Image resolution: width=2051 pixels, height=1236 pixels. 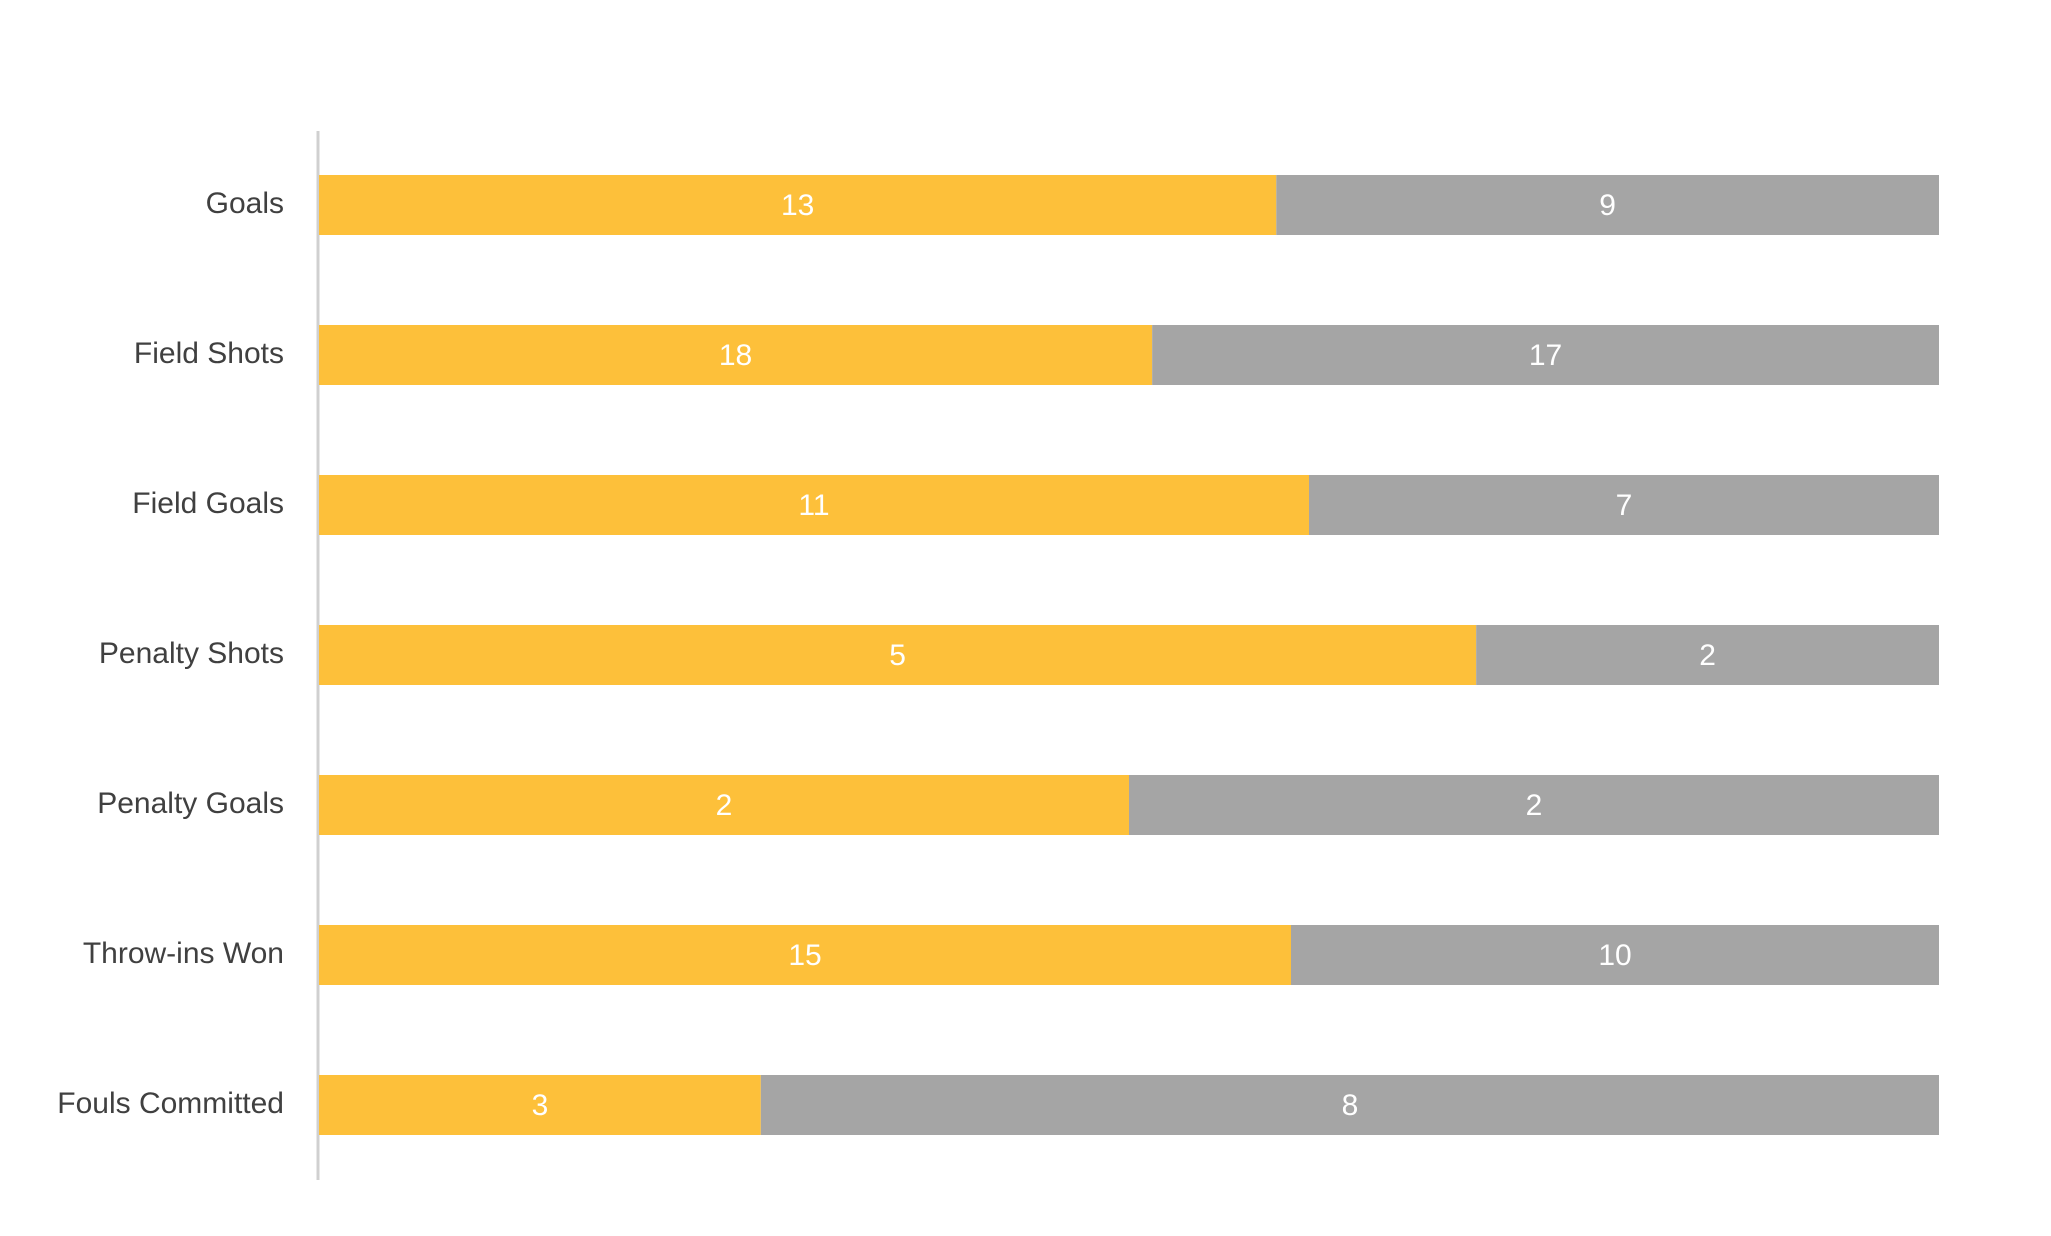 I want to click on data-label: 11, so click(x=813, y=505).